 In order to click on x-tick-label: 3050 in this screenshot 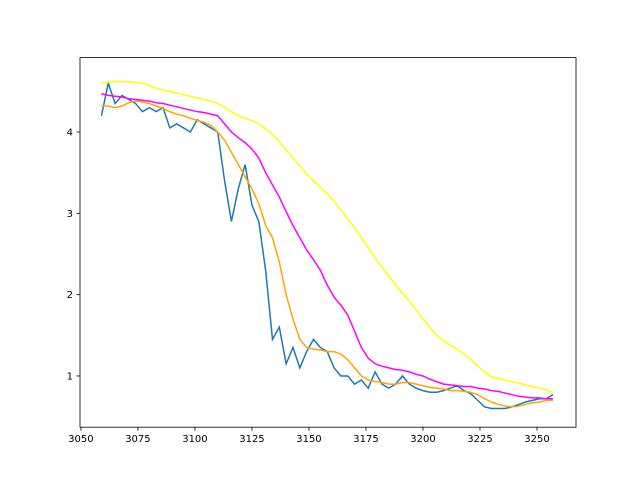, I will do `click(80, 439)`.